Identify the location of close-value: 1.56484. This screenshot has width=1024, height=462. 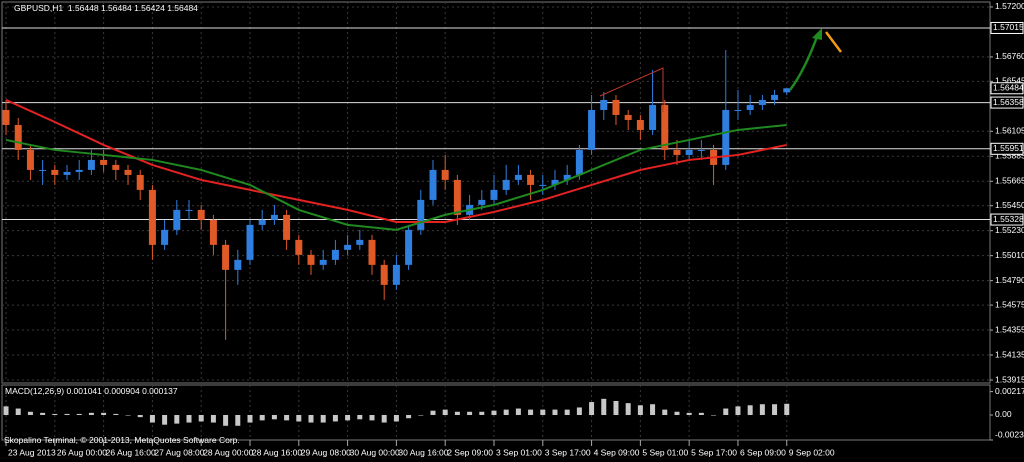
(182, 8).